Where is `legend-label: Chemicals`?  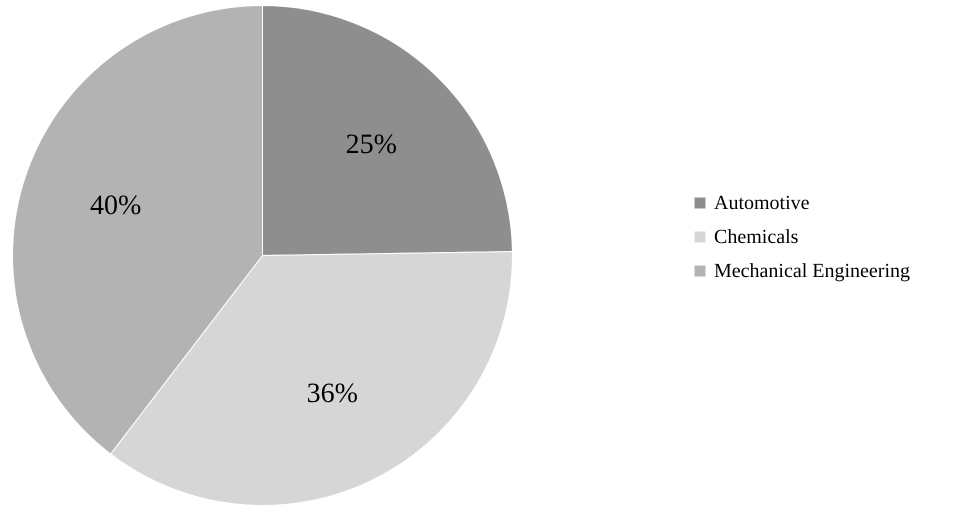 legend-label: Chemicals is located at coordinates (756, 237).